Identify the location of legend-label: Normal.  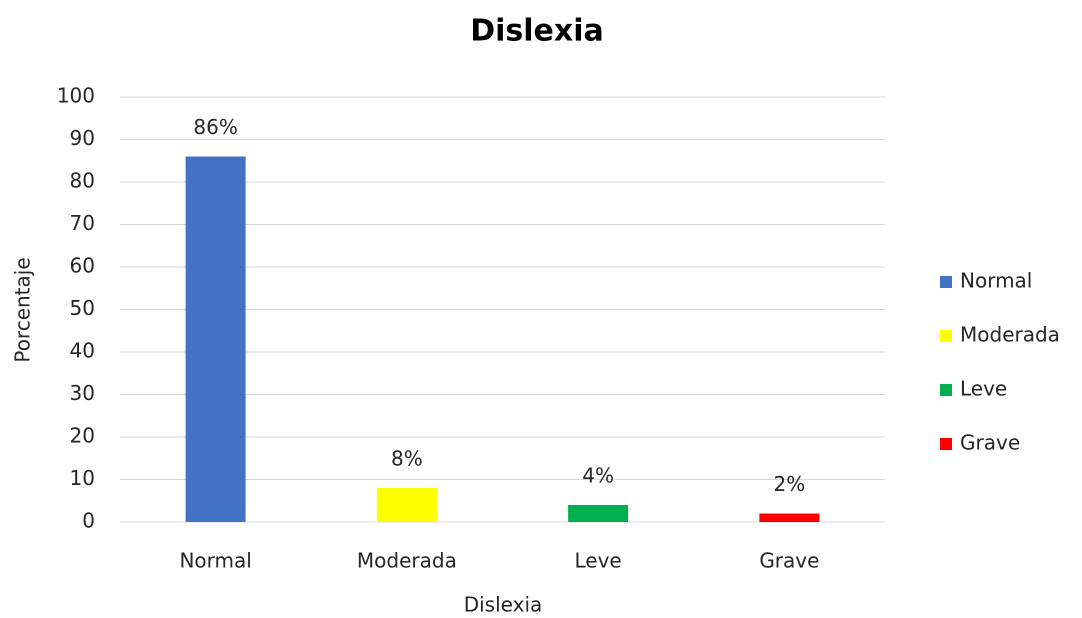
(996, 281).